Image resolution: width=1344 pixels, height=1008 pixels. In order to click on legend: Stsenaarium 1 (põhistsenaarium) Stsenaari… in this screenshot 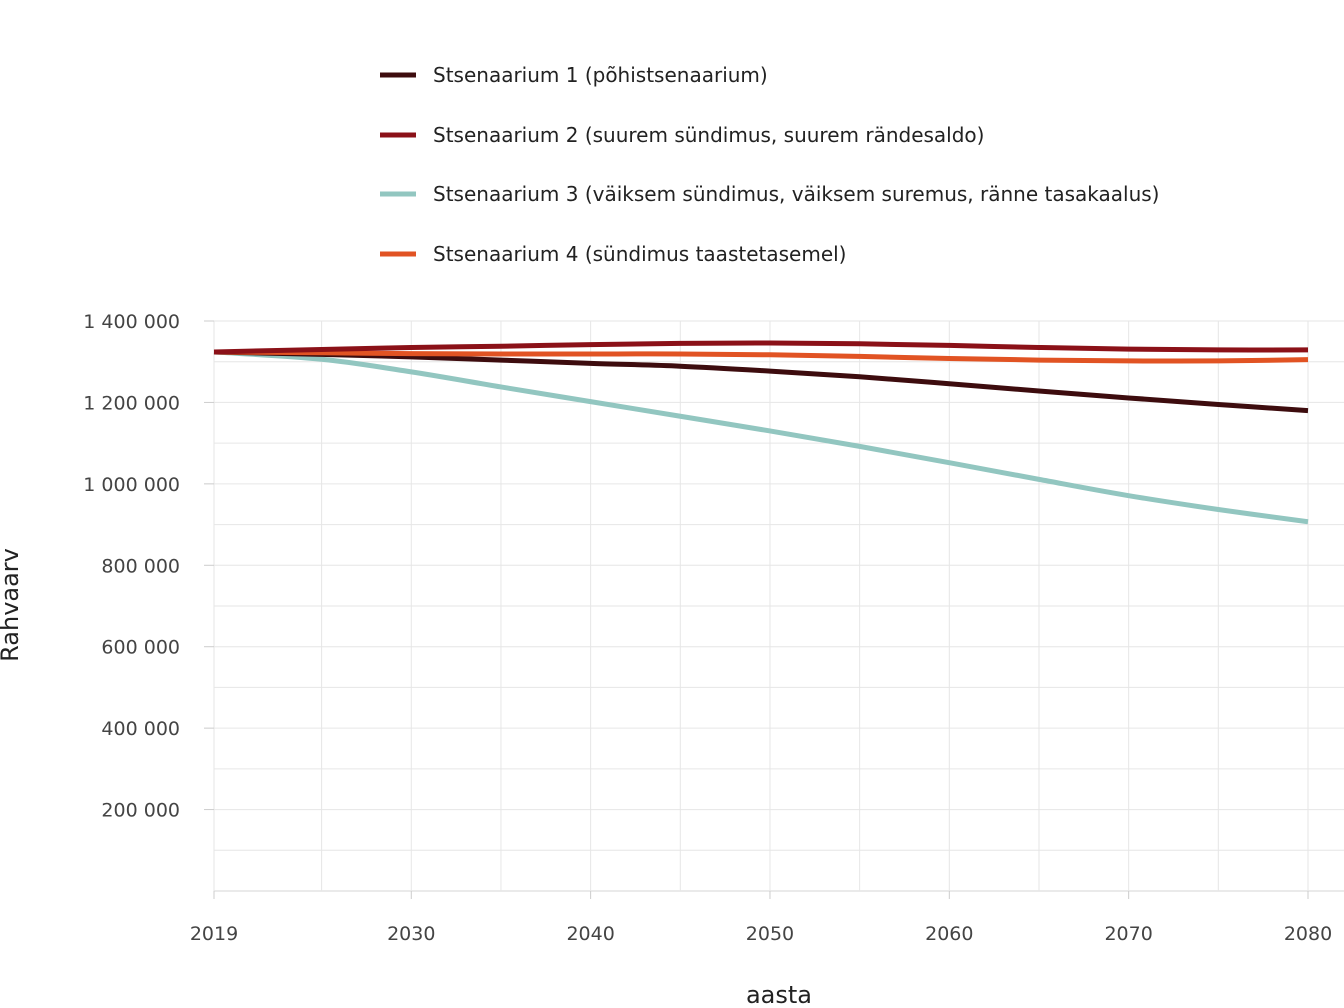, I will do `click(769, 164)`.